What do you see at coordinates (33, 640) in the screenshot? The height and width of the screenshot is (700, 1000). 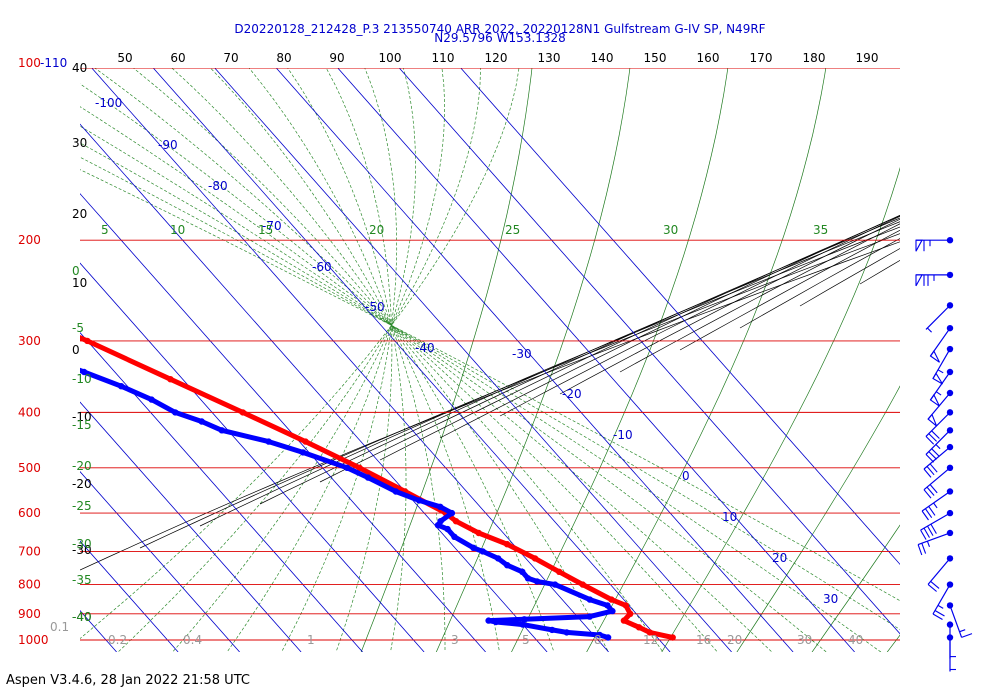 I see `pressure-label: 1000` at bounding box center [33, 640].